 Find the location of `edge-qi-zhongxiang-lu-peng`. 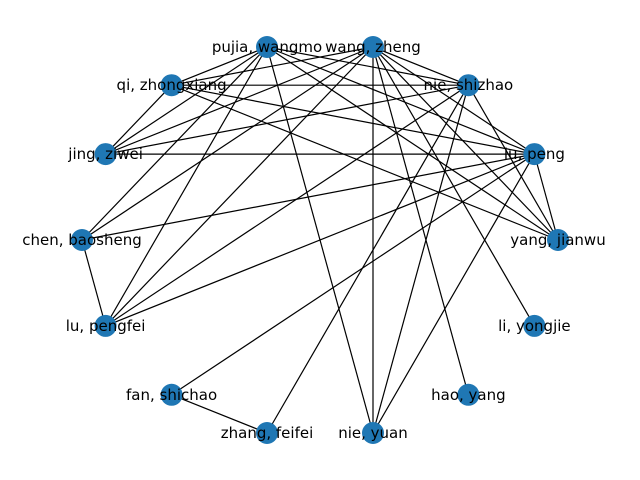

edge-qi-zhongxiang-lu-peng is located at coordinates (353, 119).